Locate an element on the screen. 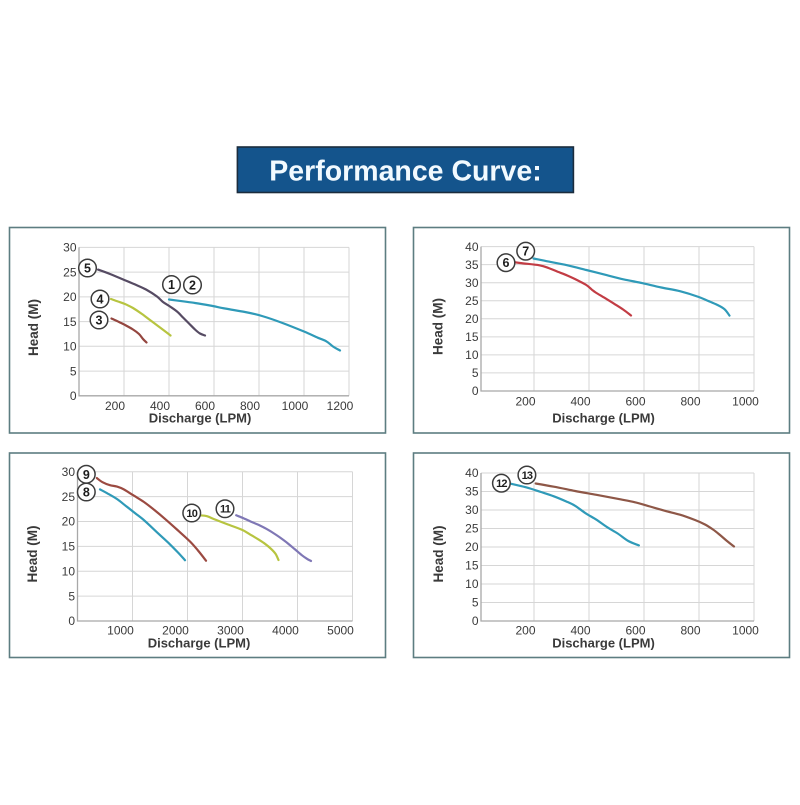 The height and width of the screenshot is (805, 800). svg-text: 4000 is located at coordinates (285, 631).